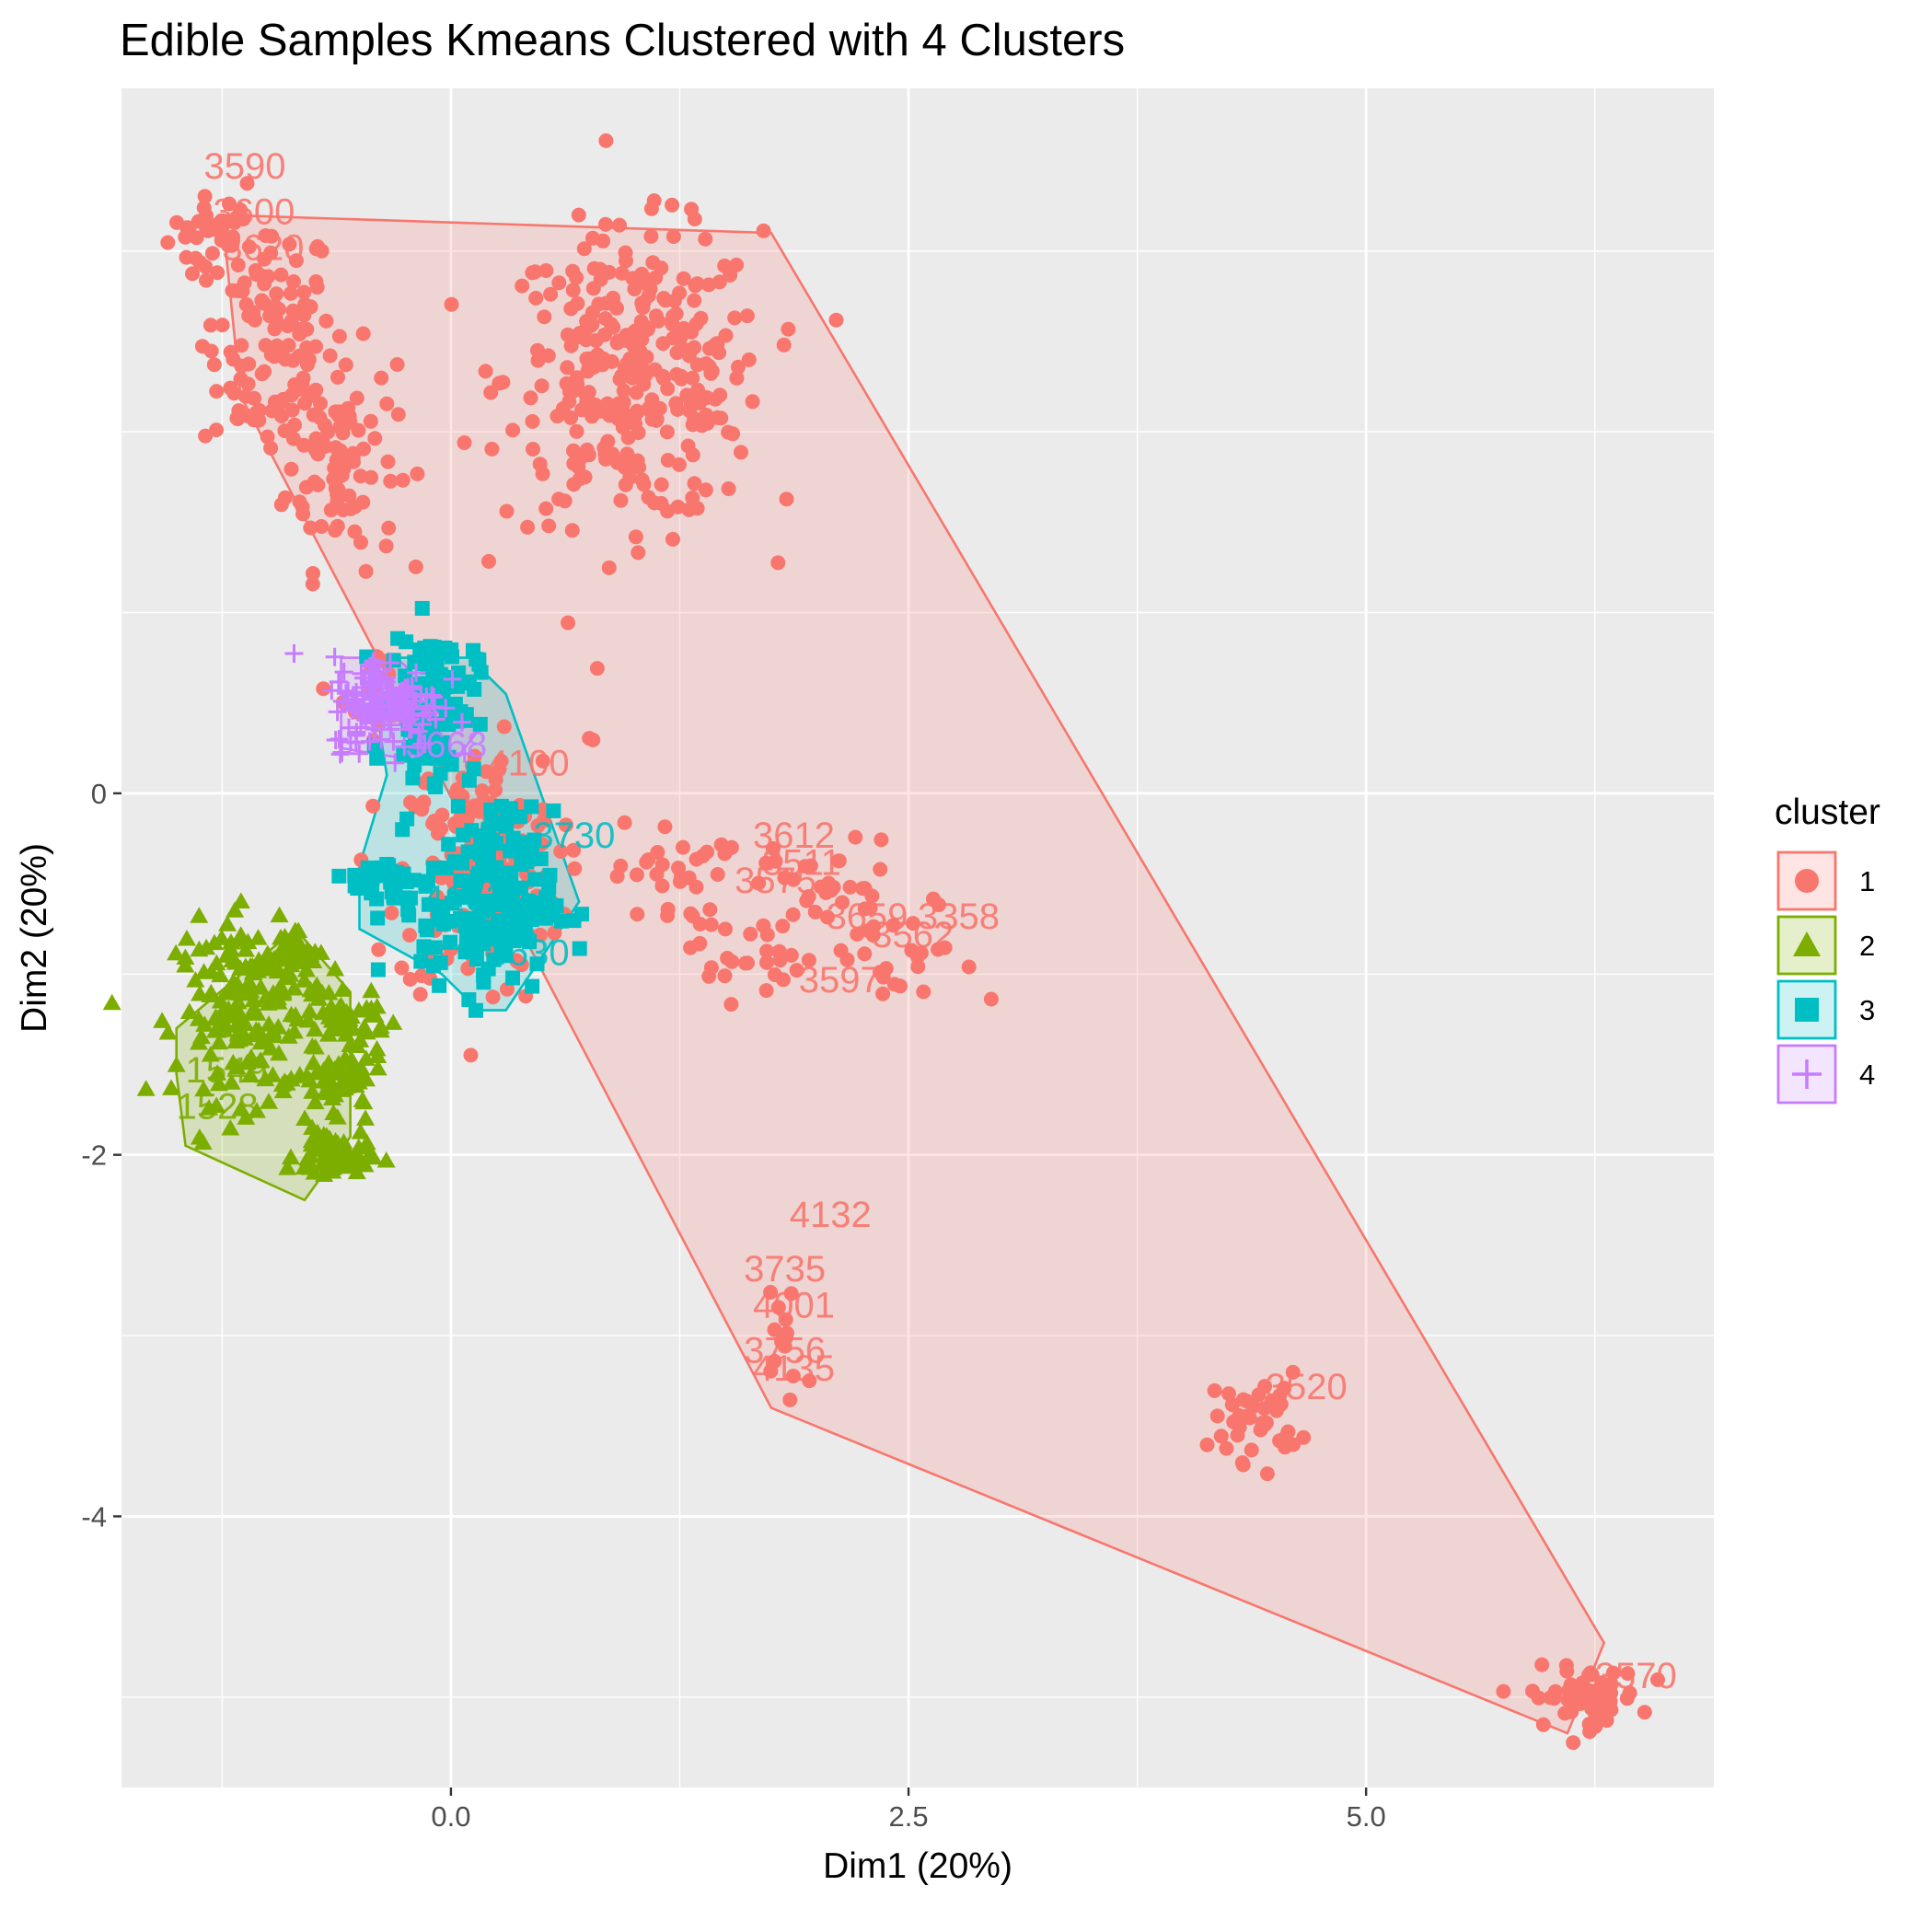 This screenshot has height=1932, width=1932. I want to click on point-label: 3570, so click(1636, 1676).